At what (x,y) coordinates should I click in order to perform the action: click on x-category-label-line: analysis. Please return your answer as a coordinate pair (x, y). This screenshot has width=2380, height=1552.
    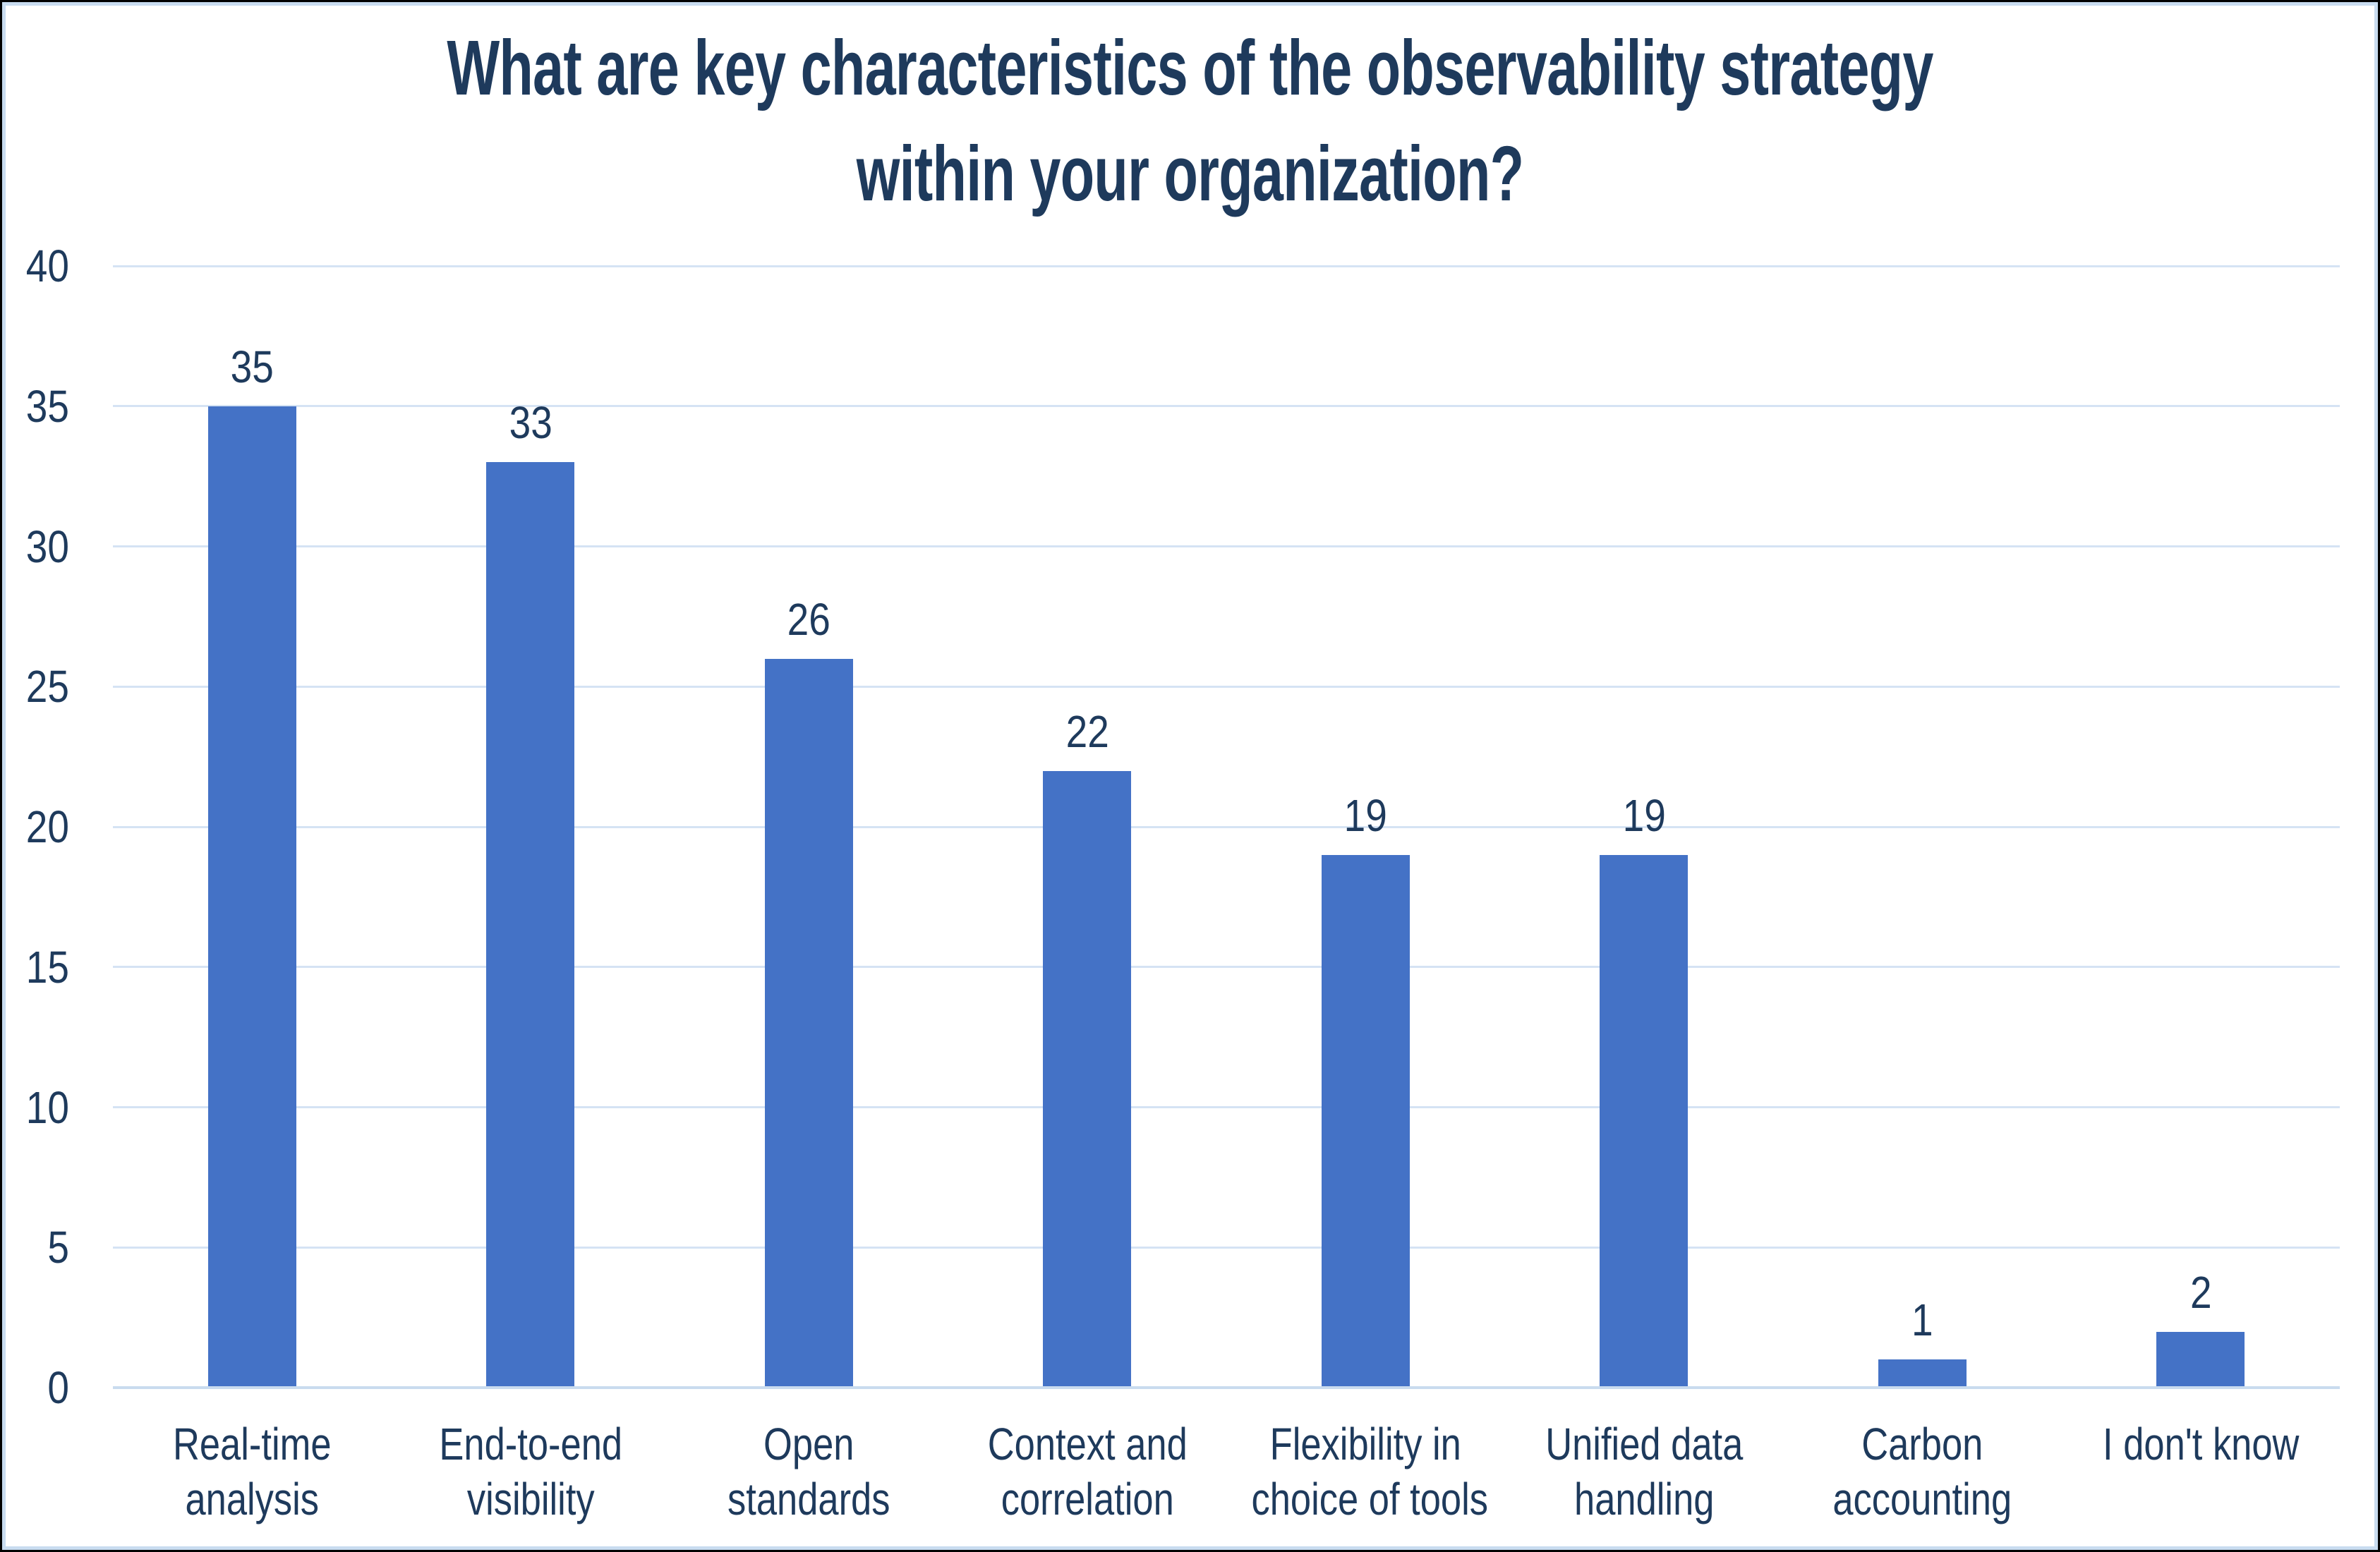
    Looking at the image, I should click on (253, 1499).